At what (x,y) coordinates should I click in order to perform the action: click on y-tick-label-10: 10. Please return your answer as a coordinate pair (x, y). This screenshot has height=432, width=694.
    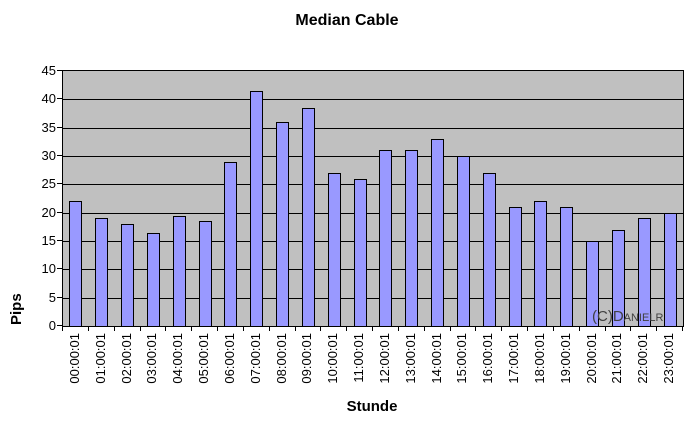
    Looking at the image, I should click on (48, 269).